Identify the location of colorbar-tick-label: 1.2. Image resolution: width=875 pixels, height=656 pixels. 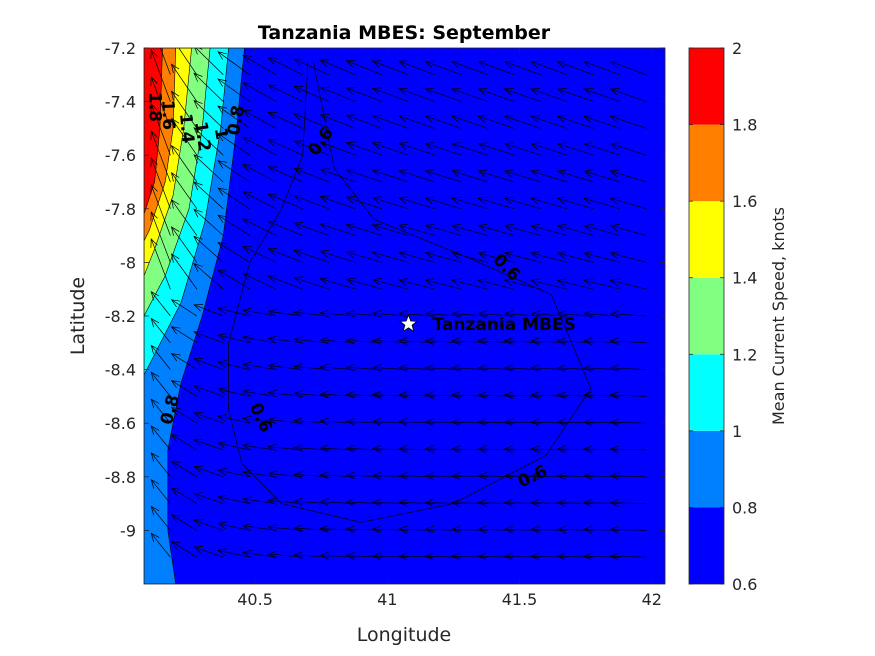
(744, 354).